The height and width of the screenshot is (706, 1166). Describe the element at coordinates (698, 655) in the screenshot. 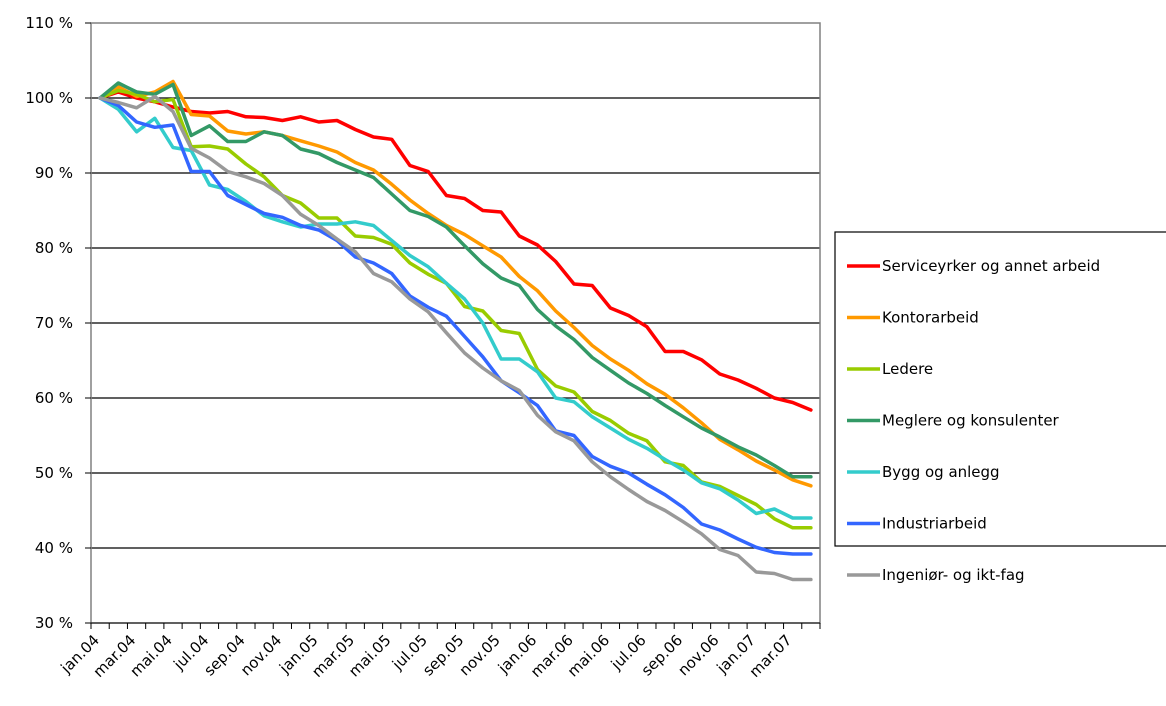

I see `x-tick-label: nov.06` at that location.